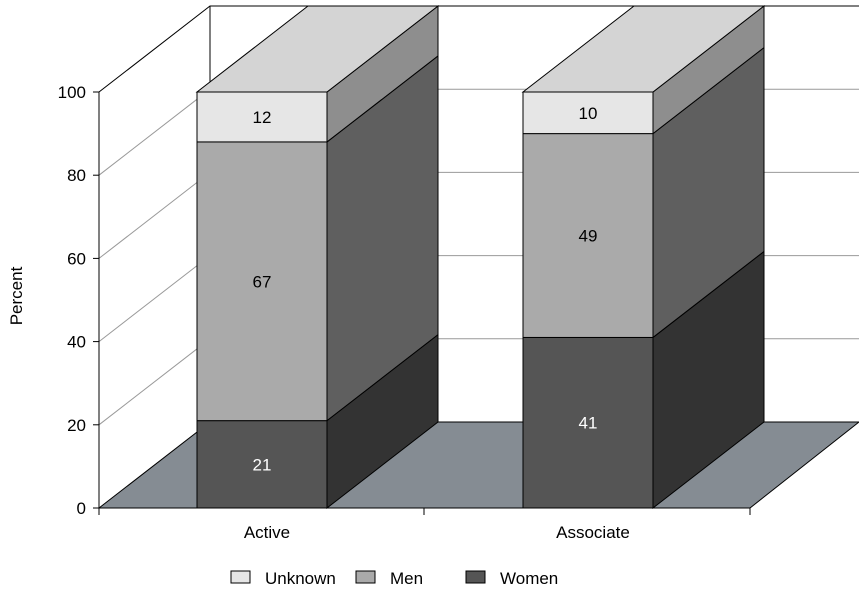 Image resolution: width=859 pixels, height=591 pixels. I want to click on category-label: Associate, so click(593, 532).